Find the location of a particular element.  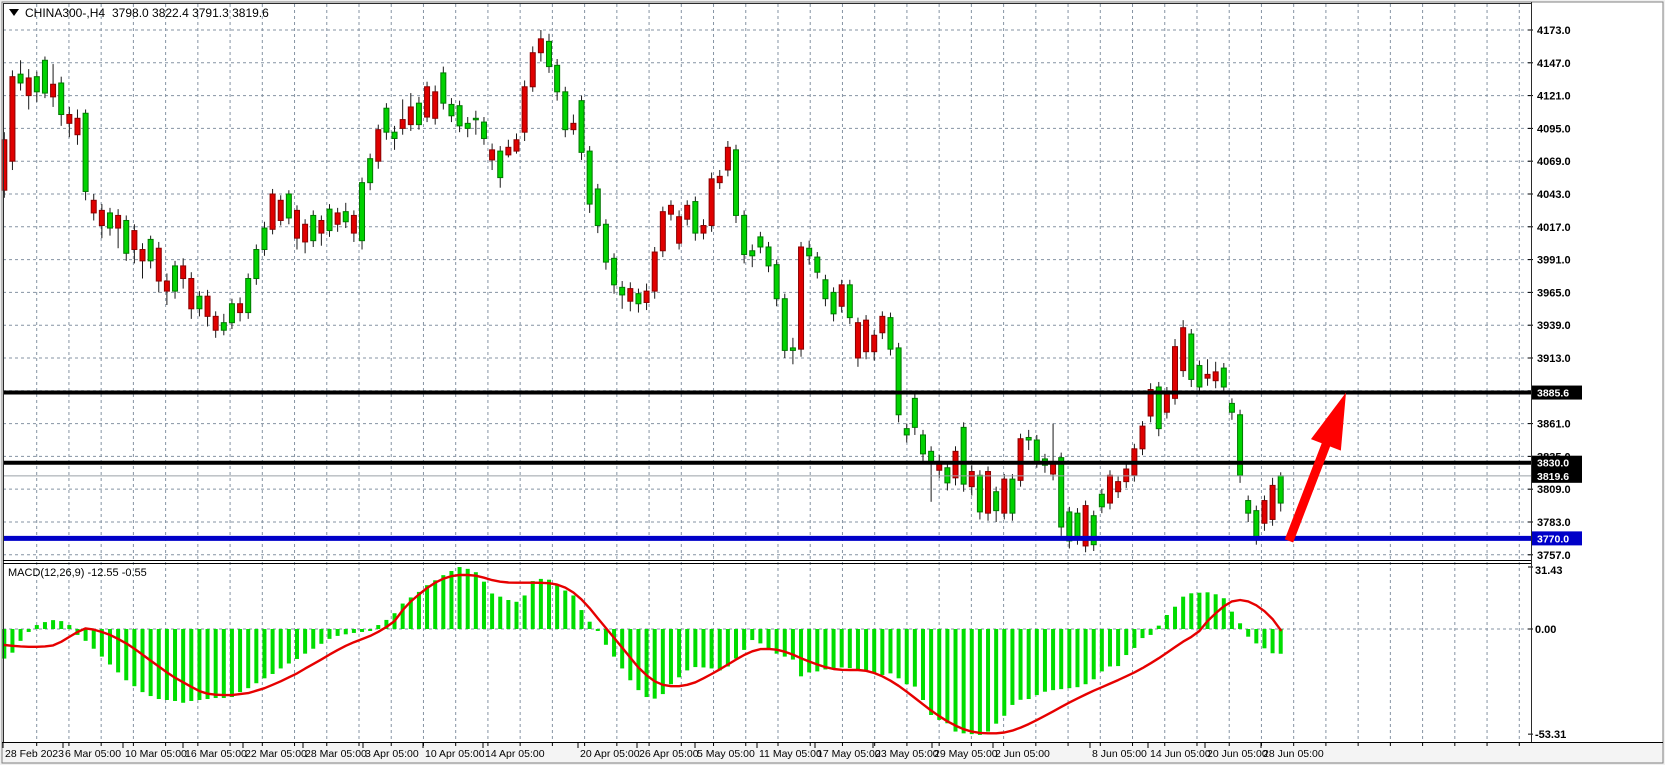

time-tick-label: 23 May 05:00 is located at coordinates (907, 754).